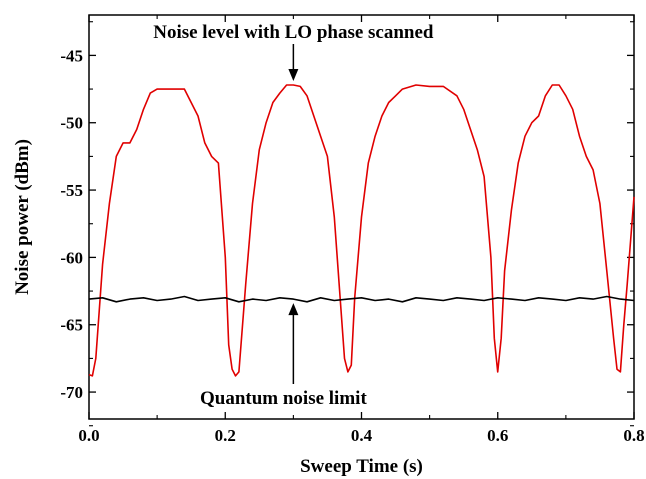 The image size is (646, 479). I want to click on y-tick-label: -70, so click(71, 392).